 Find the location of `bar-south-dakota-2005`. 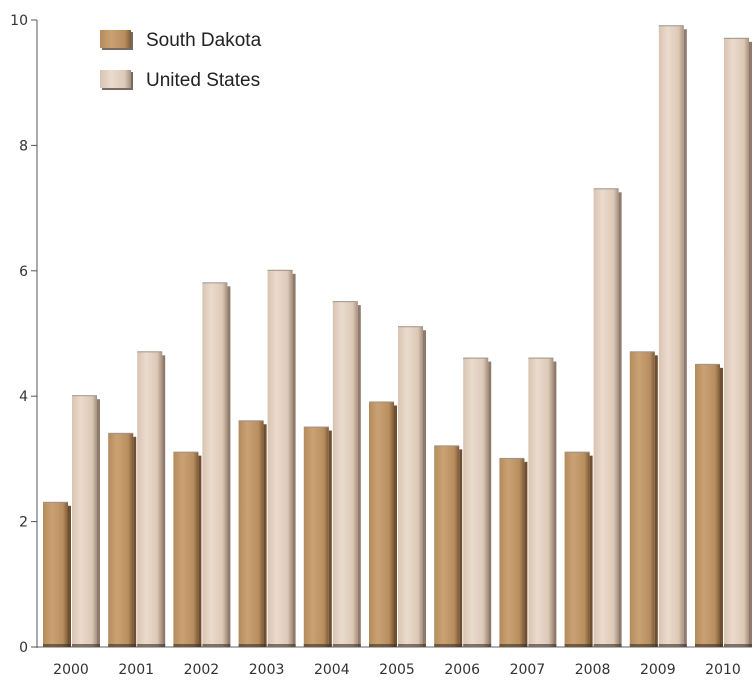

bar-south-dakota-2005 is located at coordinates (381, 524).